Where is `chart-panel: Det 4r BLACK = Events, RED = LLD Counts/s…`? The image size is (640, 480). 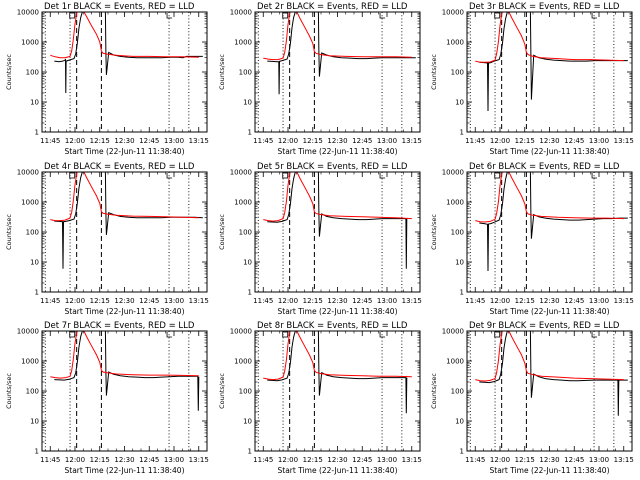
chart-panel: Det 4r BLACK = Events, RED = LLD Counts/s… is located at coordinates (107, 239).